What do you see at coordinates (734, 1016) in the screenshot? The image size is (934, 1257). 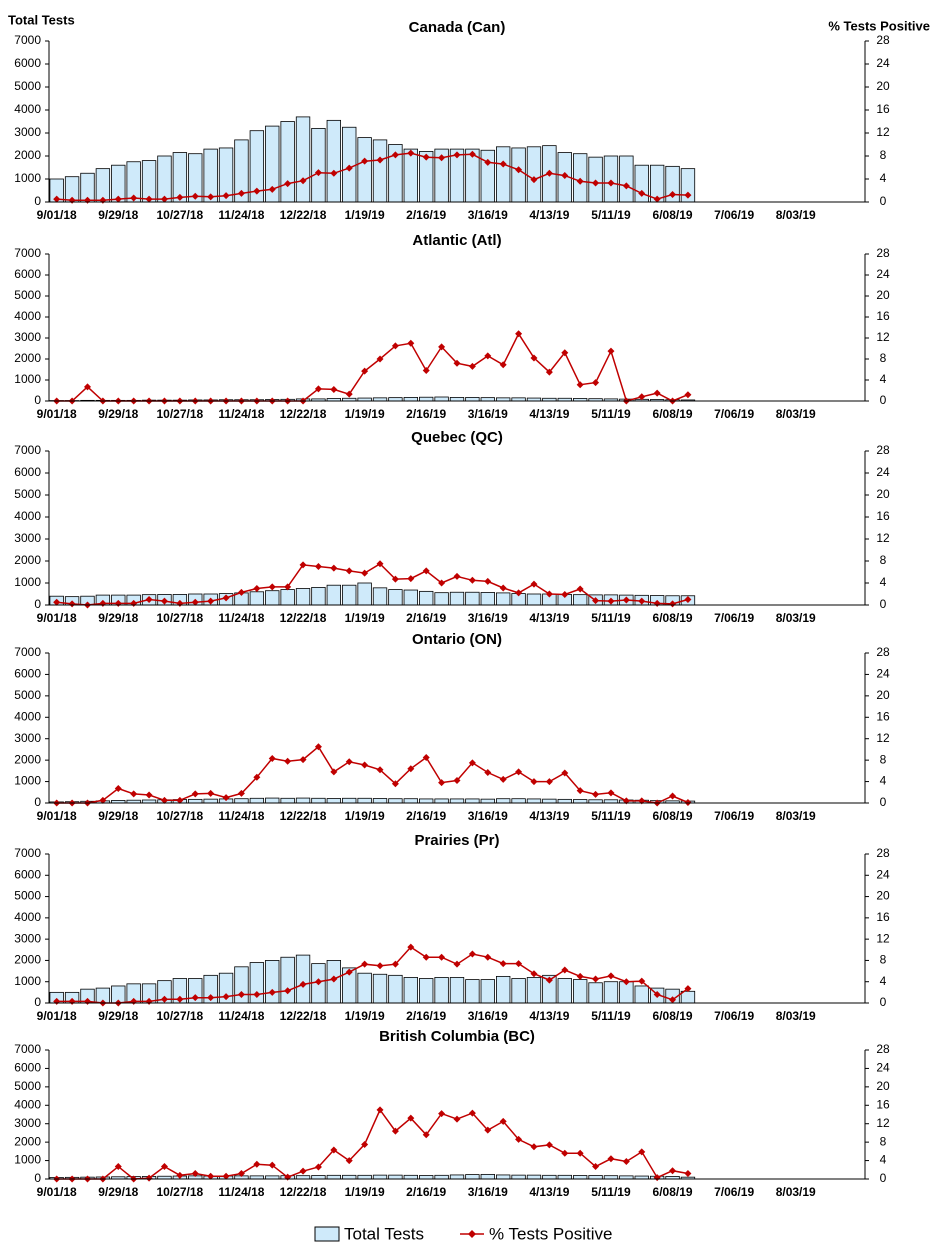 I see `x-tick-label: 7/06/19` at bounding box center [734, 1016].